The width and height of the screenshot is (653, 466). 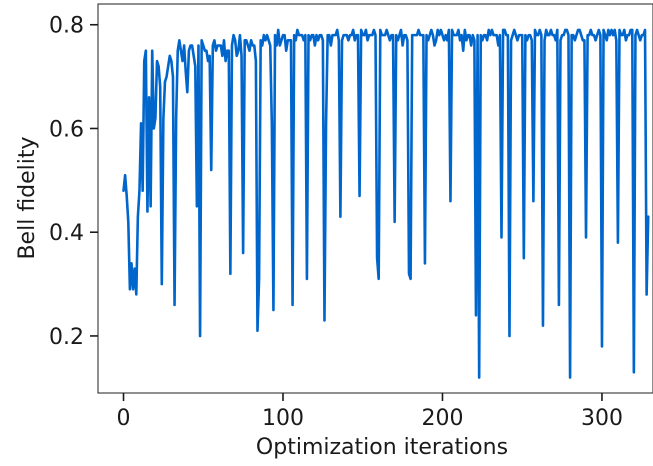 I want to click on y-tick-label: 0.6, so click(x=66, y=129).